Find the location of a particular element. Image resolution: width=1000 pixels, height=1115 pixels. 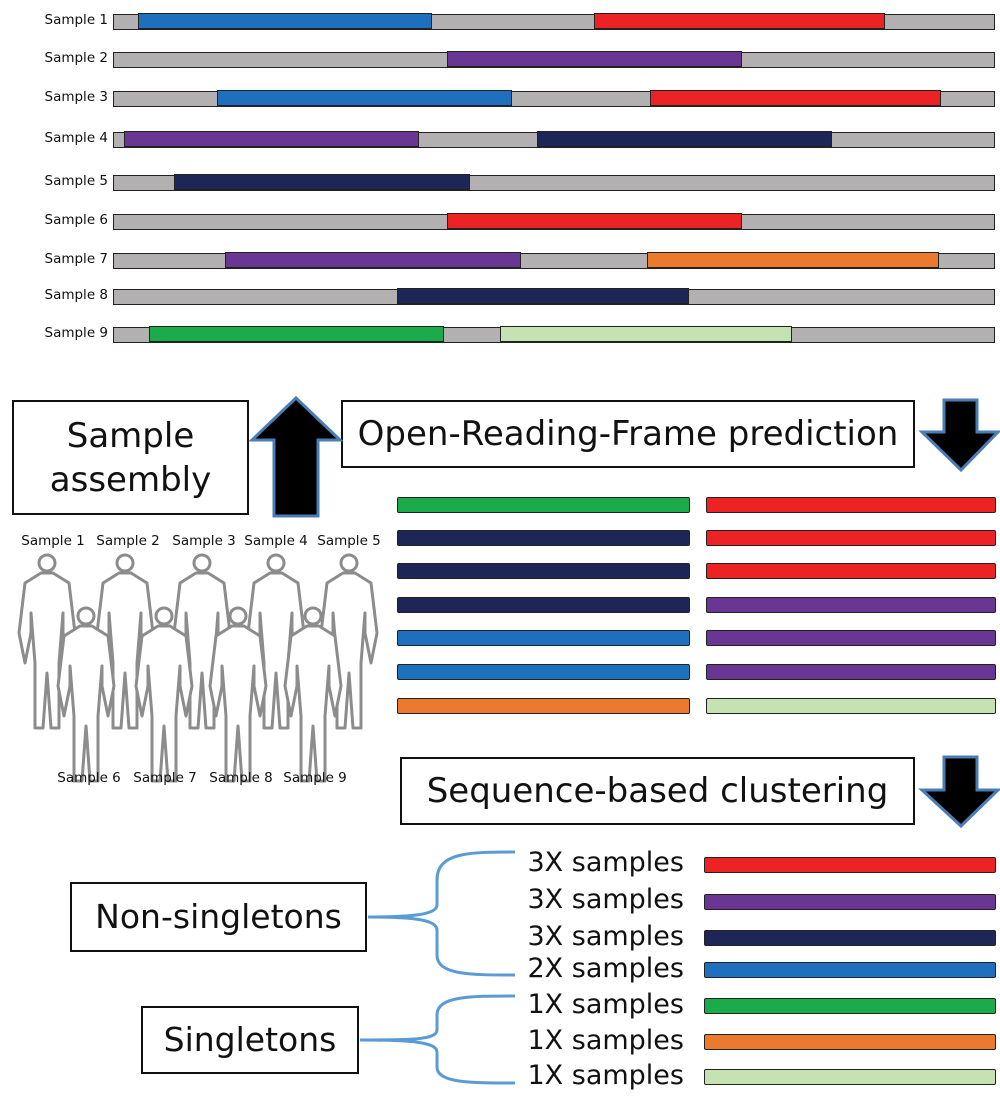

non-singletons-box: Non-singletons is located at coordinates (218, 917).